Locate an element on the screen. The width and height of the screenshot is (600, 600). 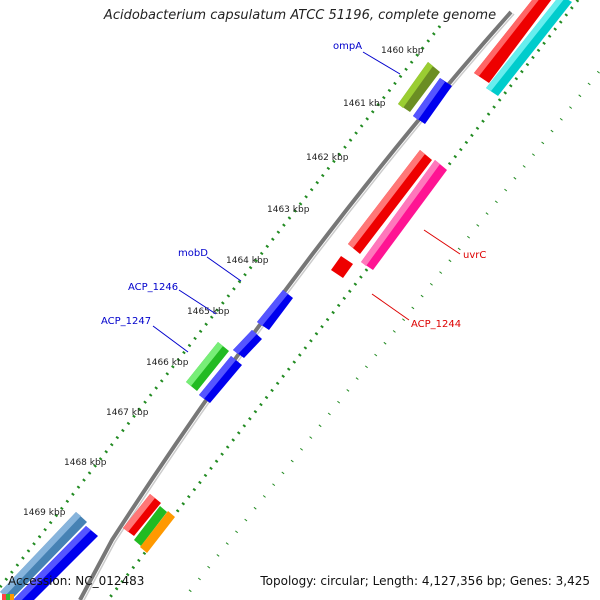
feature-bottom-orange is located at coordinates (157, 532).